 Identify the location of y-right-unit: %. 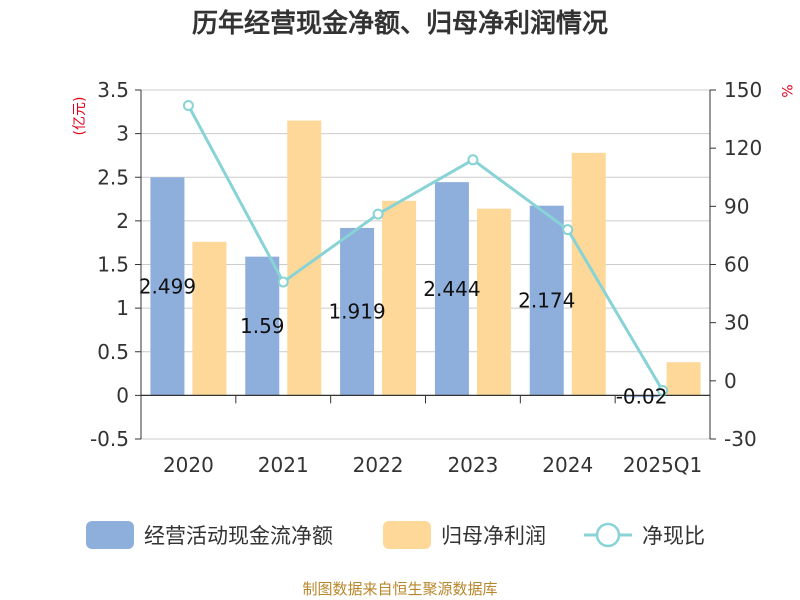
(786, 90).